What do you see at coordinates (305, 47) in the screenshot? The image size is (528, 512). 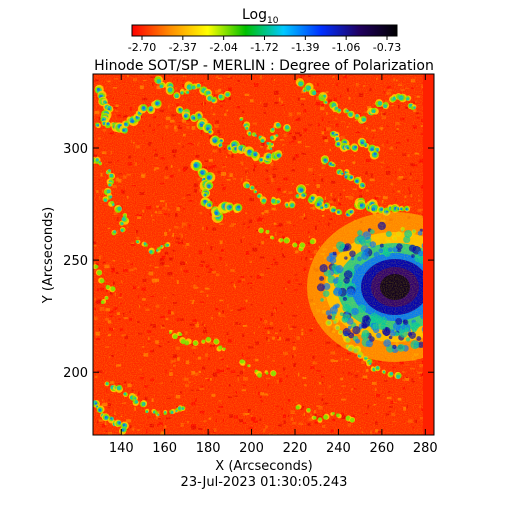 I see `colorbar-tick-label: -1.39` at bounding box center [305, 47].